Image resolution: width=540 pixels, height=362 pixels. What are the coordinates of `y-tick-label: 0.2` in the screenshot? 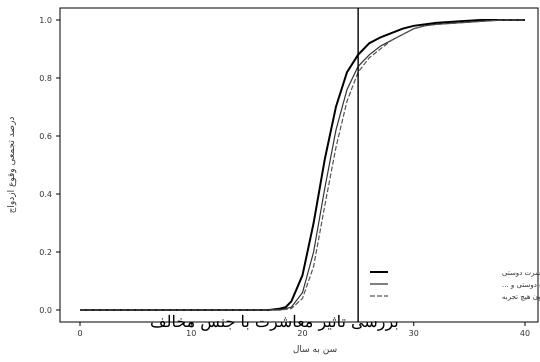 It's located at (45, 252).